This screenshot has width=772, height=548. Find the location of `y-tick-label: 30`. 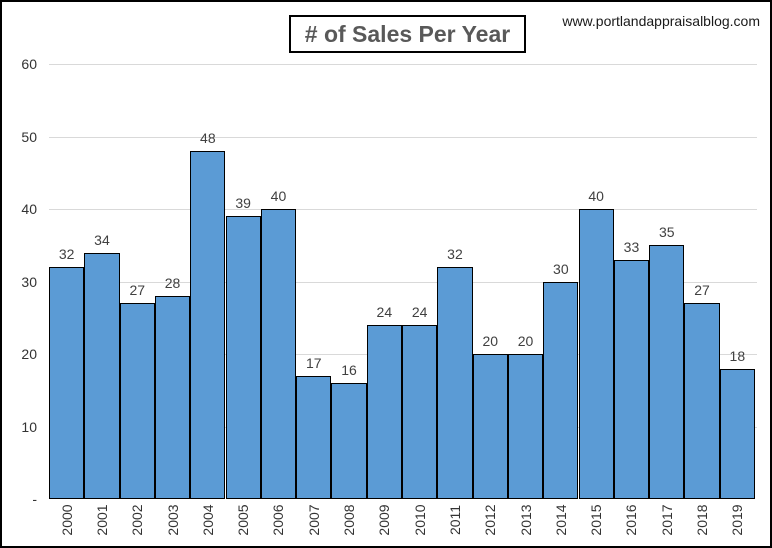

y-tick-label: 30 is located at coordinates (29, 281).